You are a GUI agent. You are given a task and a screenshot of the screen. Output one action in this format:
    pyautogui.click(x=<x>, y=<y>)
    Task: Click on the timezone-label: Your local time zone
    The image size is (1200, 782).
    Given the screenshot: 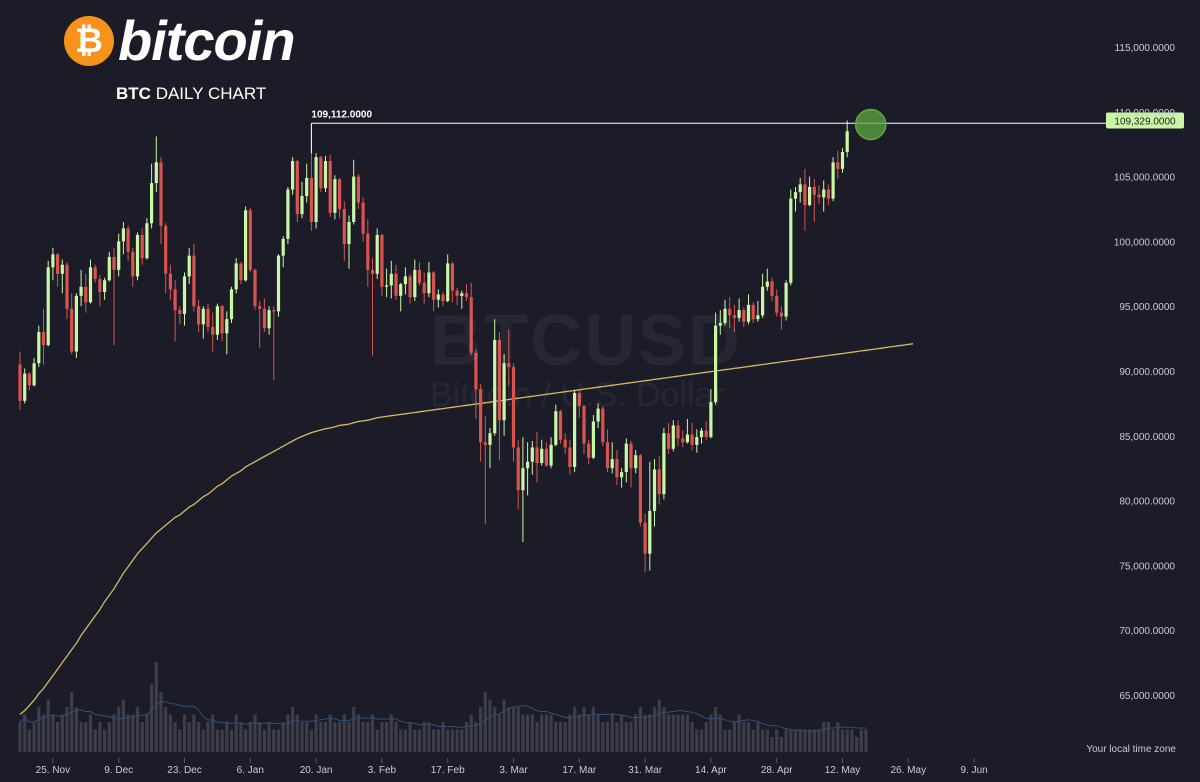 What is the action you would take?
    pyautogui.click(x=1131, y=749)
    